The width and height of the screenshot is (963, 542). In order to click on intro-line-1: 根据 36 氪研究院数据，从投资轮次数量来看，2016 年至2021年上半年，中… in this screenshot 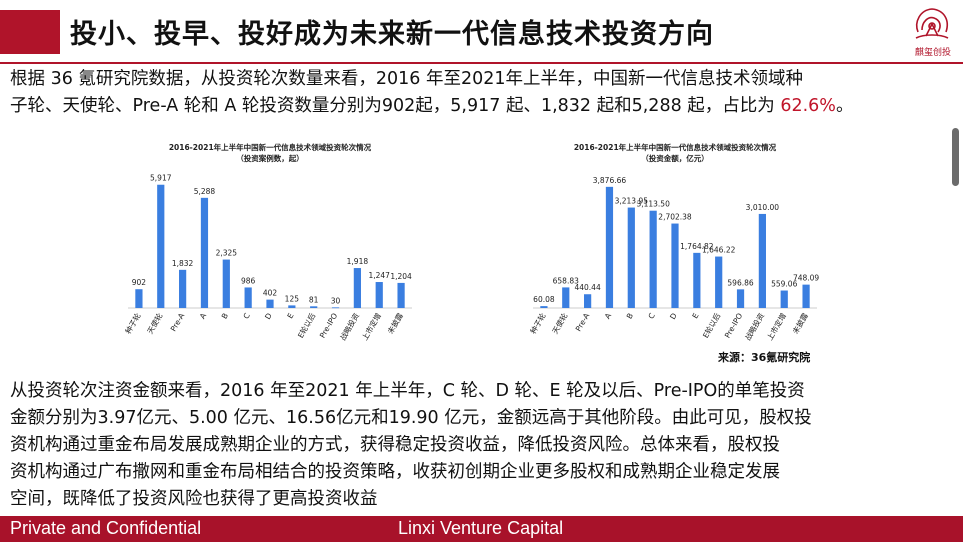, I will do `click(407, 79)`.